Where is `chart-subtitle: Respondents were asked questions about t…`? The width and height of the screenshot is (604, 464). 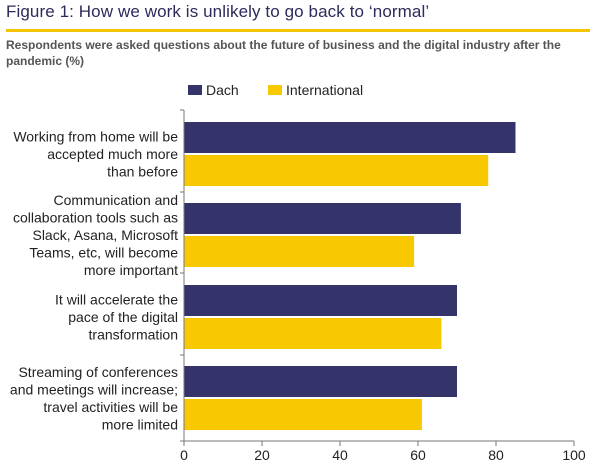
chart-subtitle: Respondents were asked questions about t… is located at coordinates (283, 53).